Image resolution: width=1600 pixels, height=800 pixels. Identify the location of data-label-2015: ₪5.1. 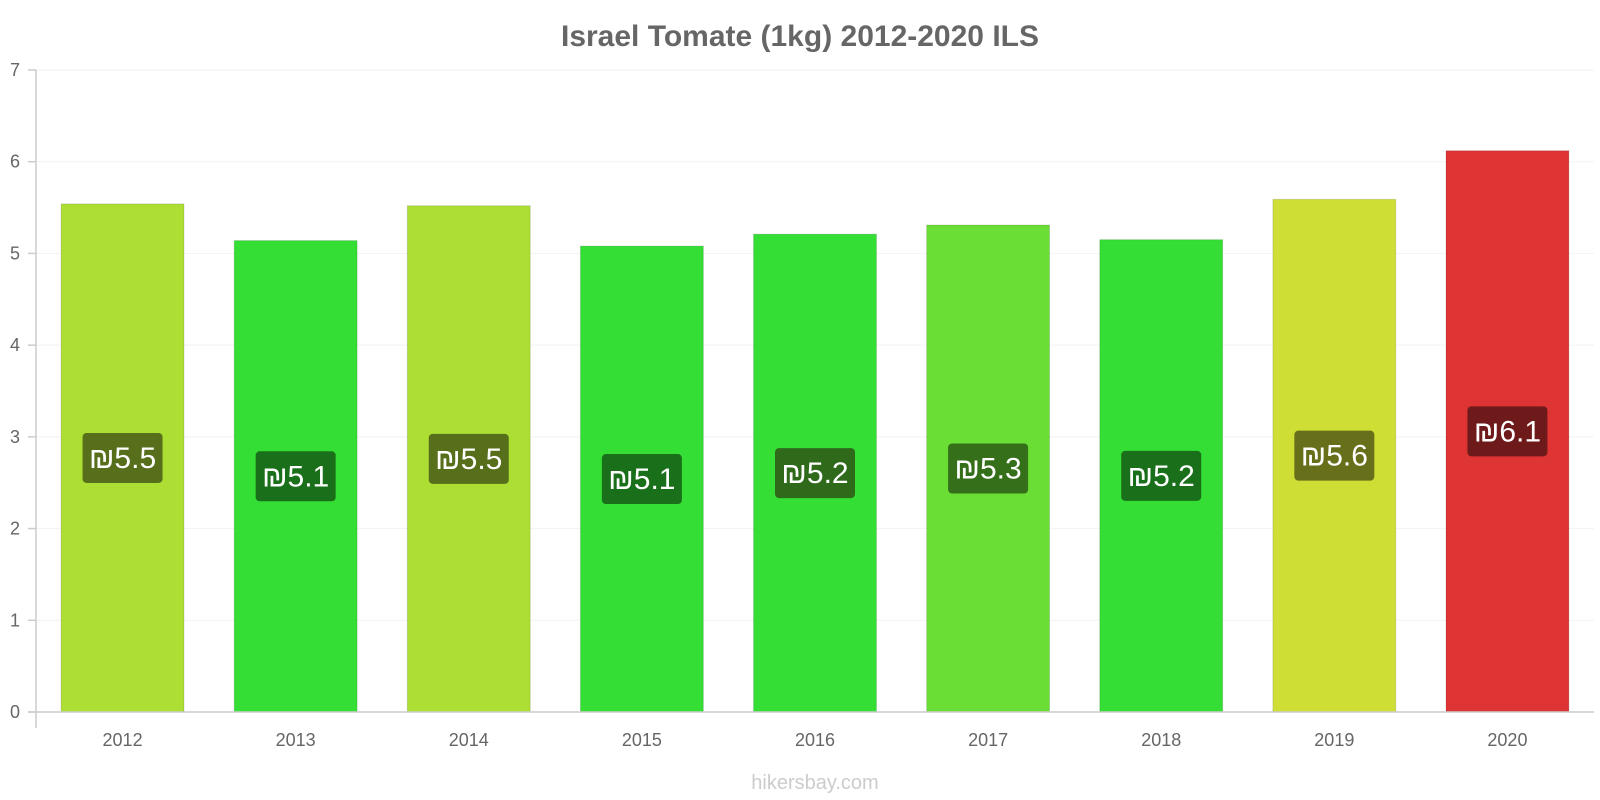
(641, 479).